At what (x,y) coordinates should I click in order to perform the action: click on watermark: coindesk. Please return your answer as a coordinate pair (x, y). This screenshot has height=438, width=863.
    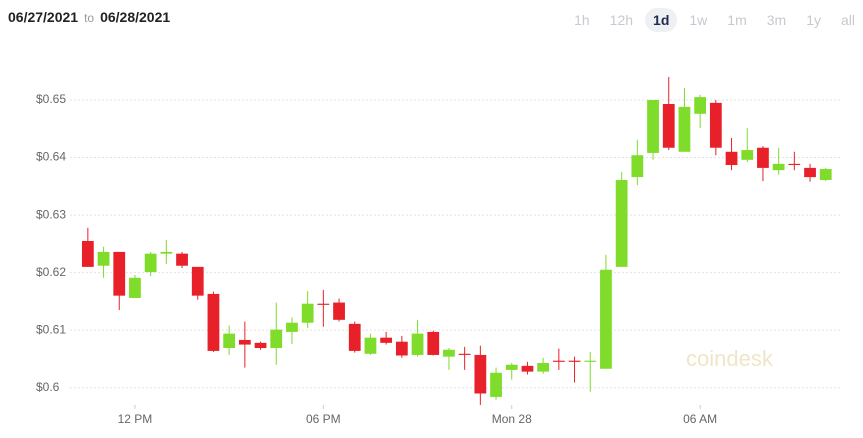
    Looking at the image, I should click on (729, 358).